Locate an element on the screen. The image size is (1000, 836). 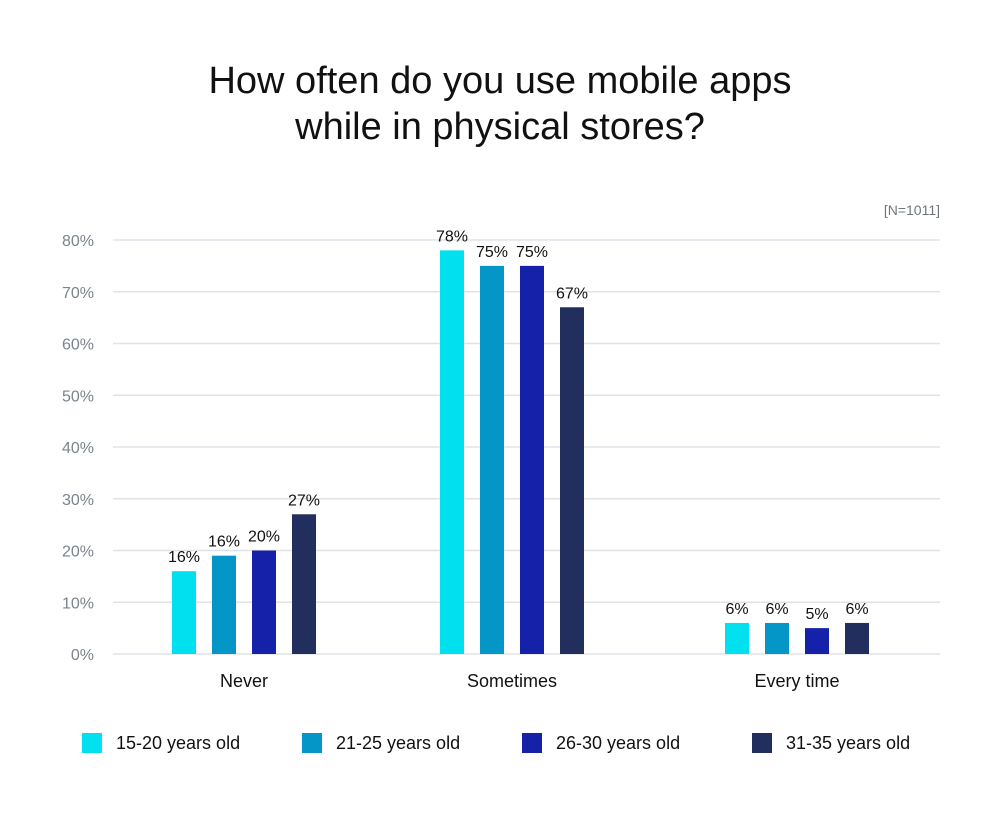
y-tick-label: 50% is located at coordinates (78, 396).